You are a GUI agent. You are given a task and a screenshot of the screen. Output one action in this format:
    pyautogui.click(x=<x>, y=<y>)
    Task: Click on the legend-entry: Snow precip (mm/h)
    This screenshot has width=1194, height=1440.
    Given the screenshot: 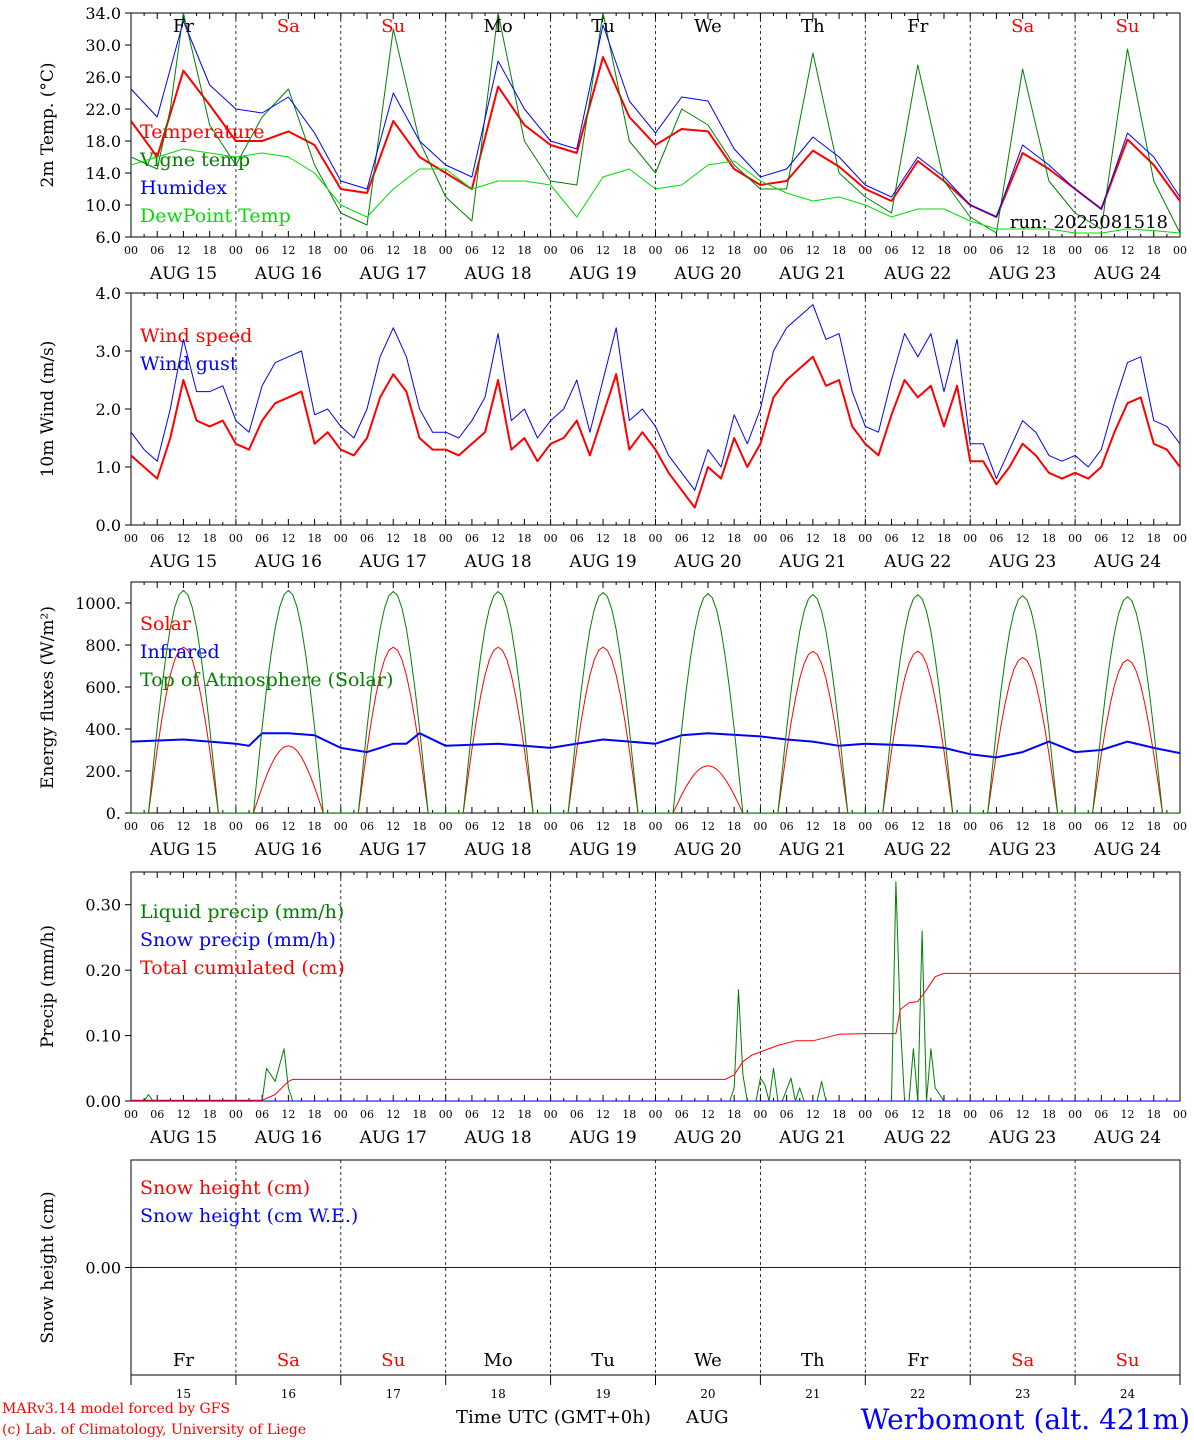 What is the action you would take?
    pyautogui.click(x=238, y=940)
    